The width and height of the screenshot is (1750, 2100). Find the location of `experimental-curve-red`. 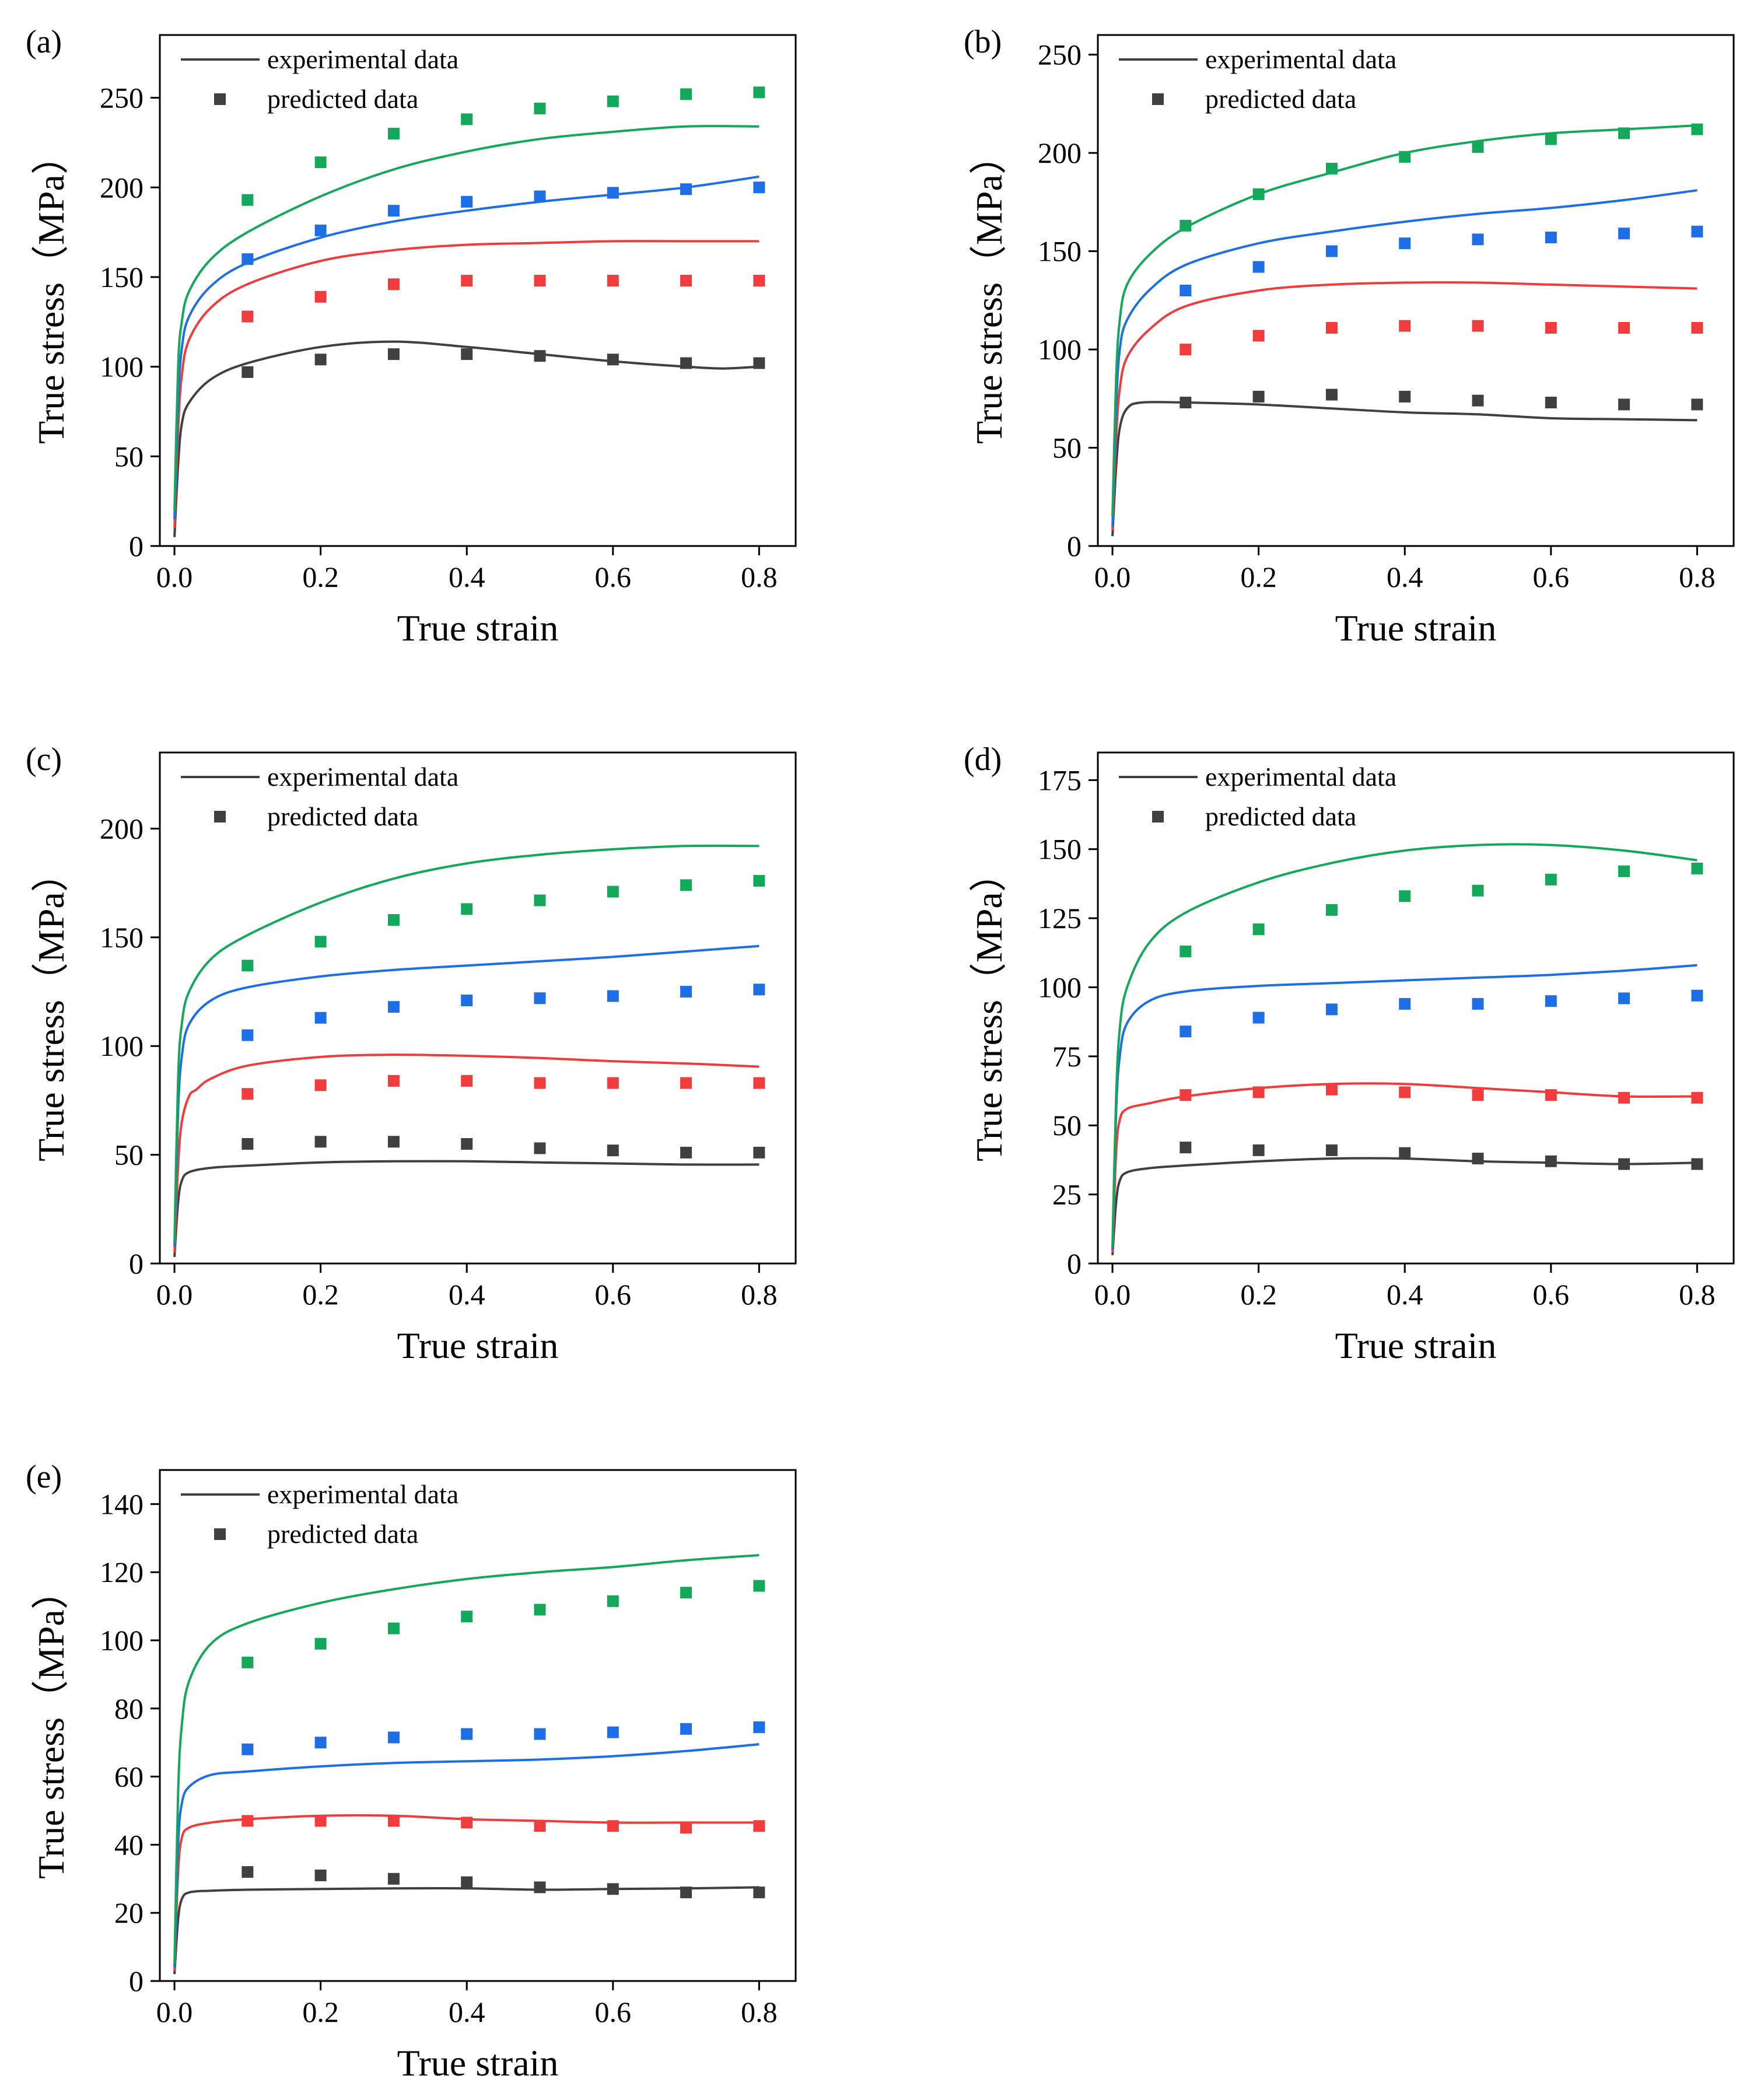

experimental-curve-red is located at coordinates (466, 1153).